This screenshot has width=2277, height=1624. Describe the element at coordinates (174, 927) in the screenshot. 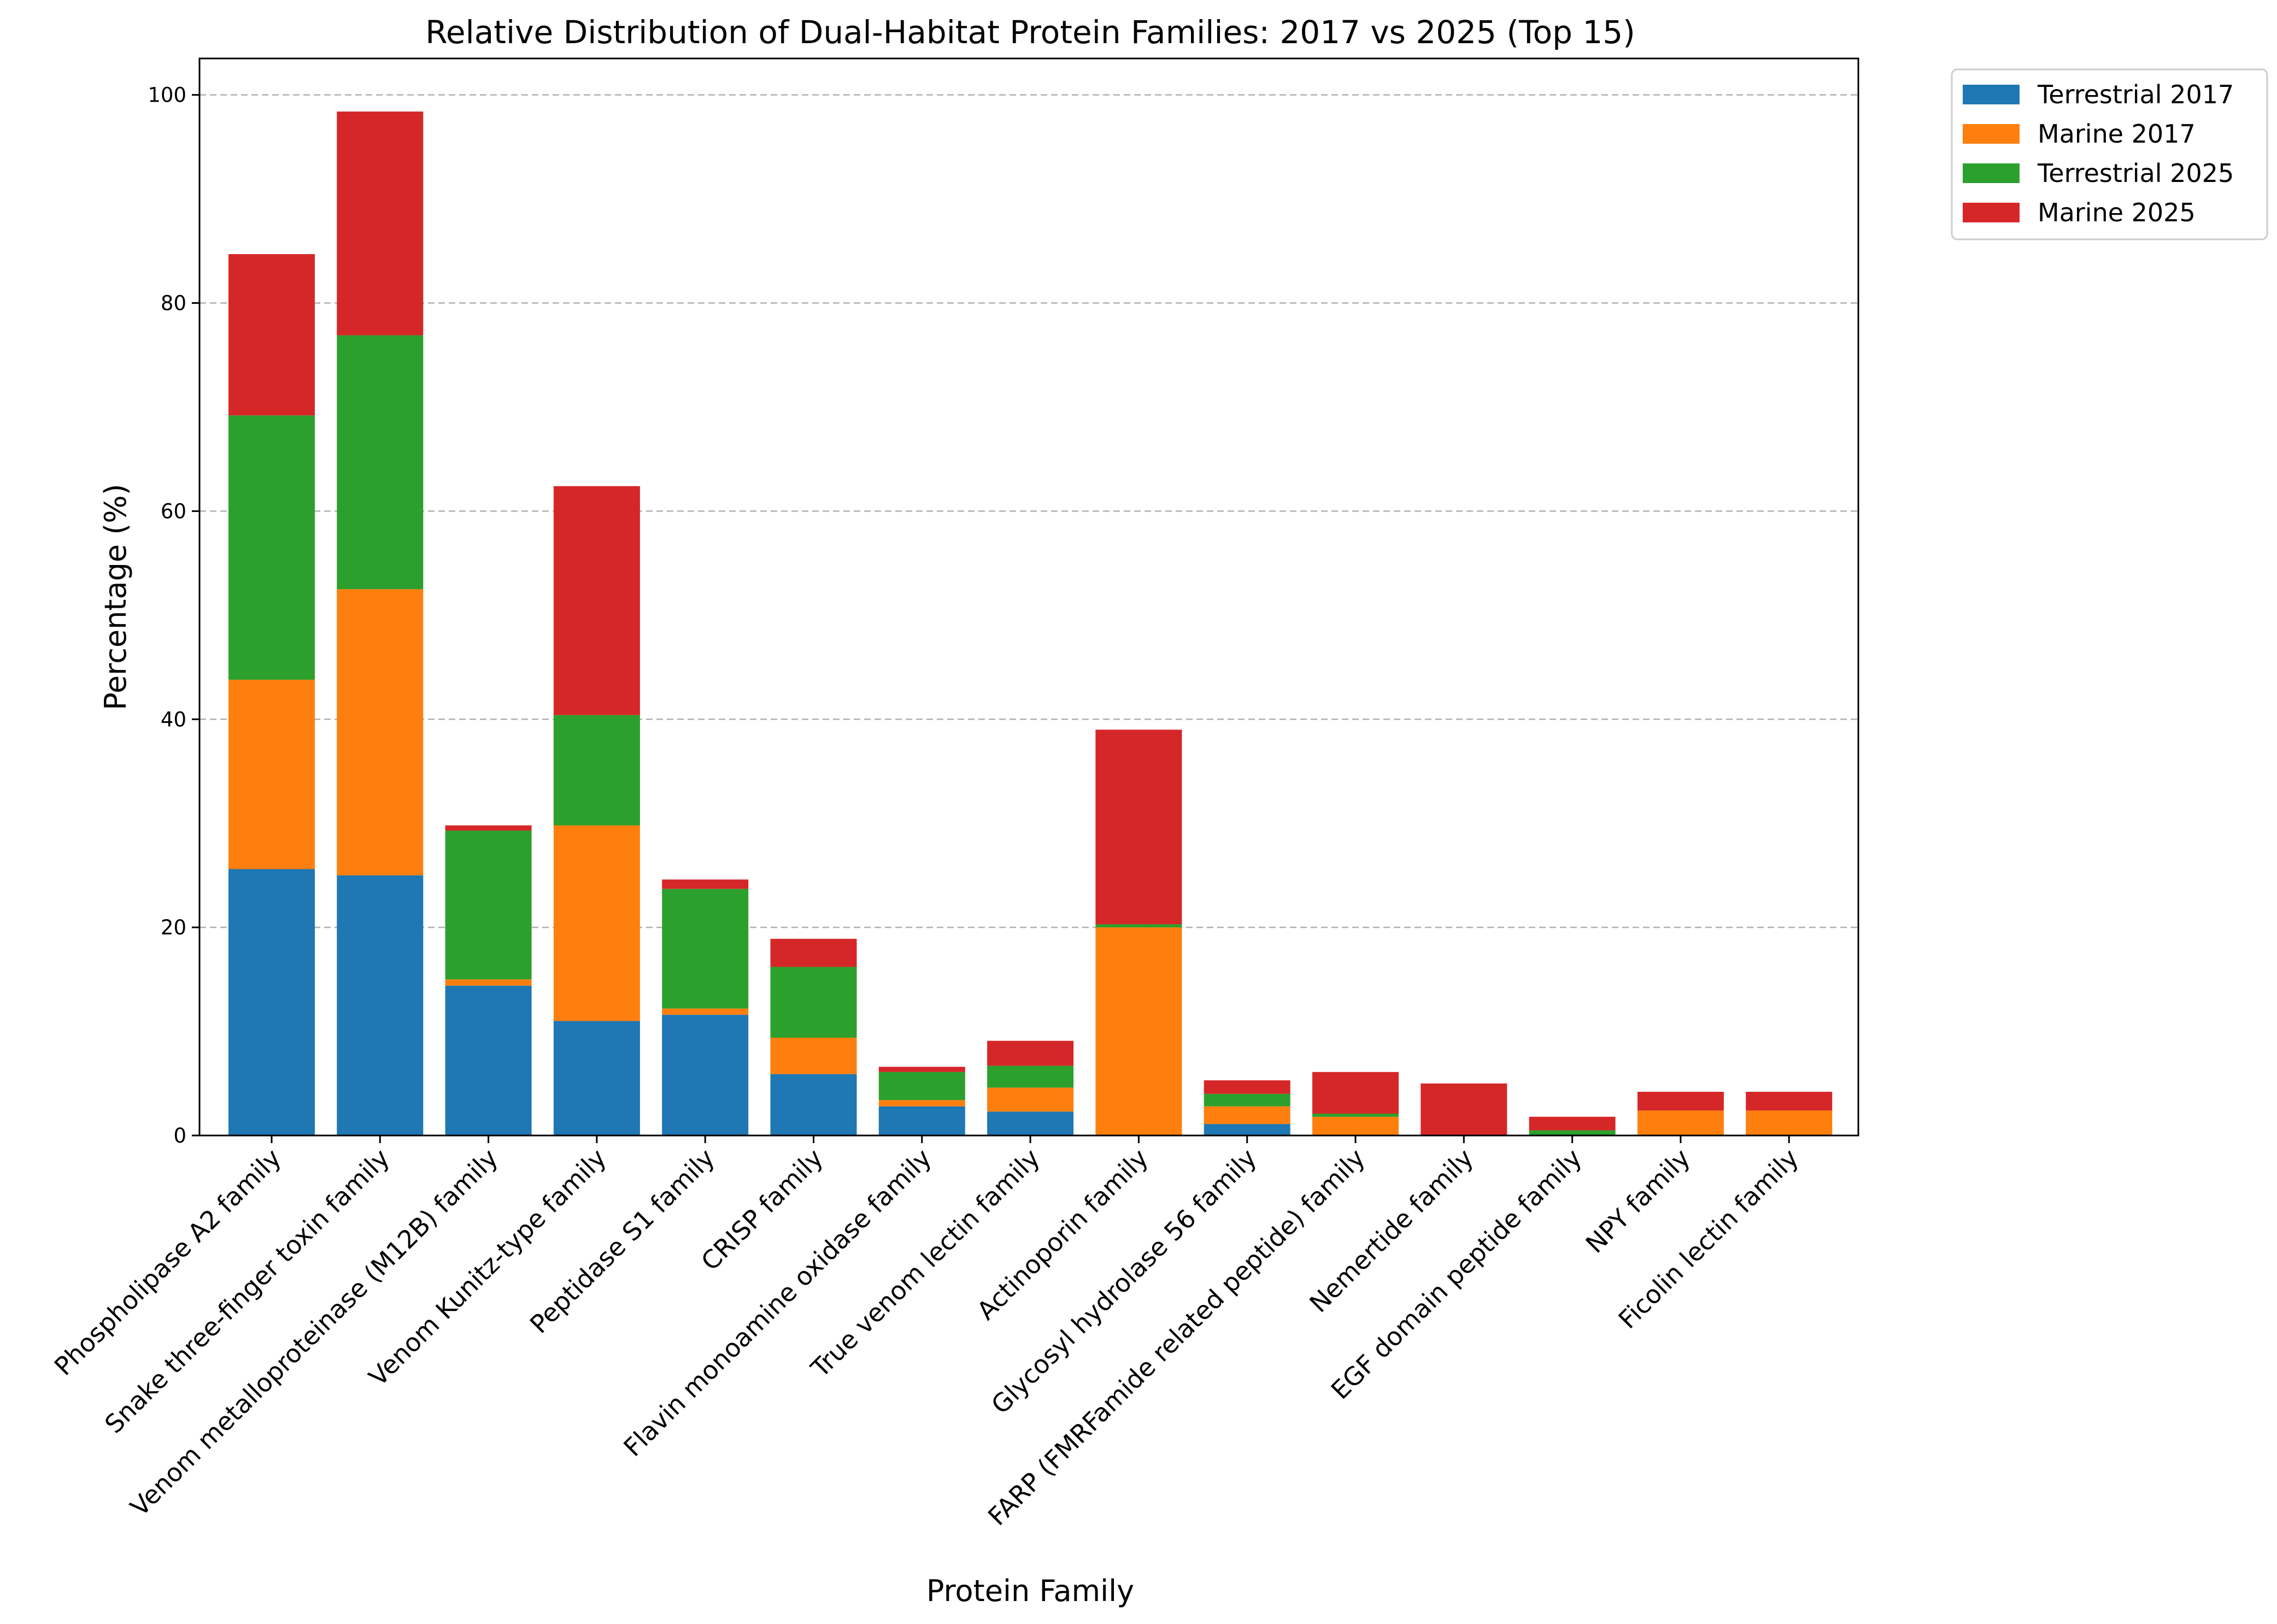

I see `y-tick-label: 20` at that location.